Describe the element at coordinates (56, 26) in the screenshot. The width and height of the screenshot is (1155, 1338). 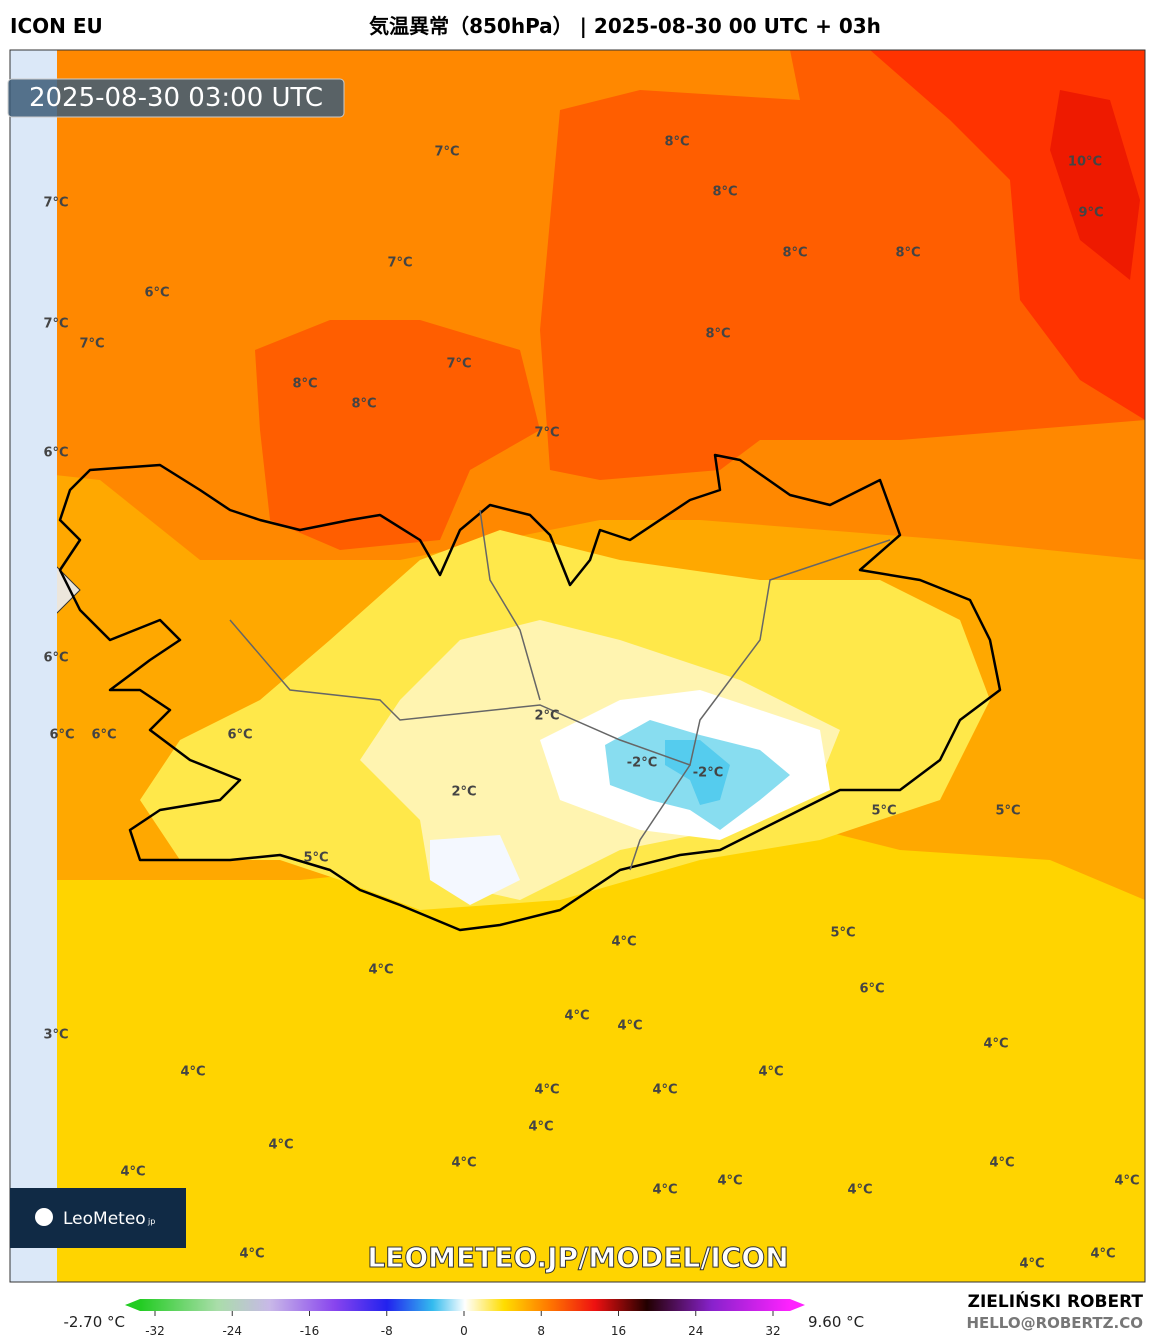
I see `model-name: ICON EU` at that location.